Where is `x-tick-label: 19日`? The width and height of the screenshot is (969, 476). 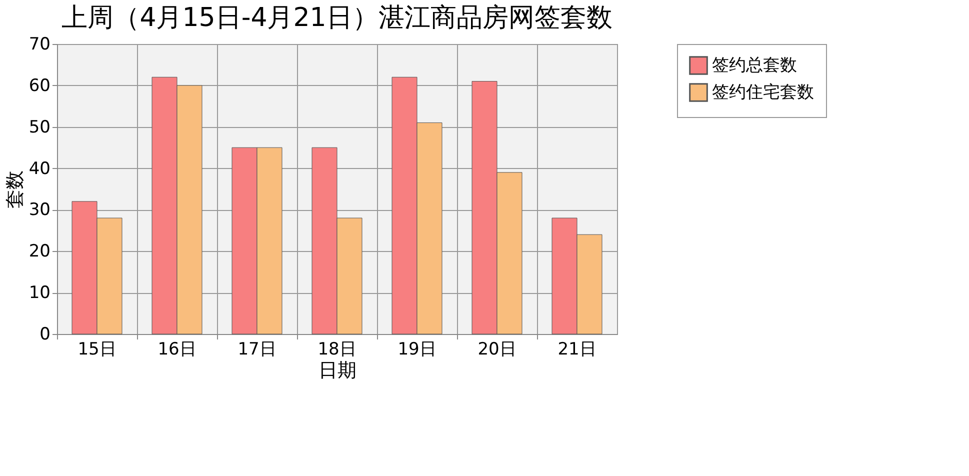
x-tick-label: 19日 is located at coordinates (417, 350).